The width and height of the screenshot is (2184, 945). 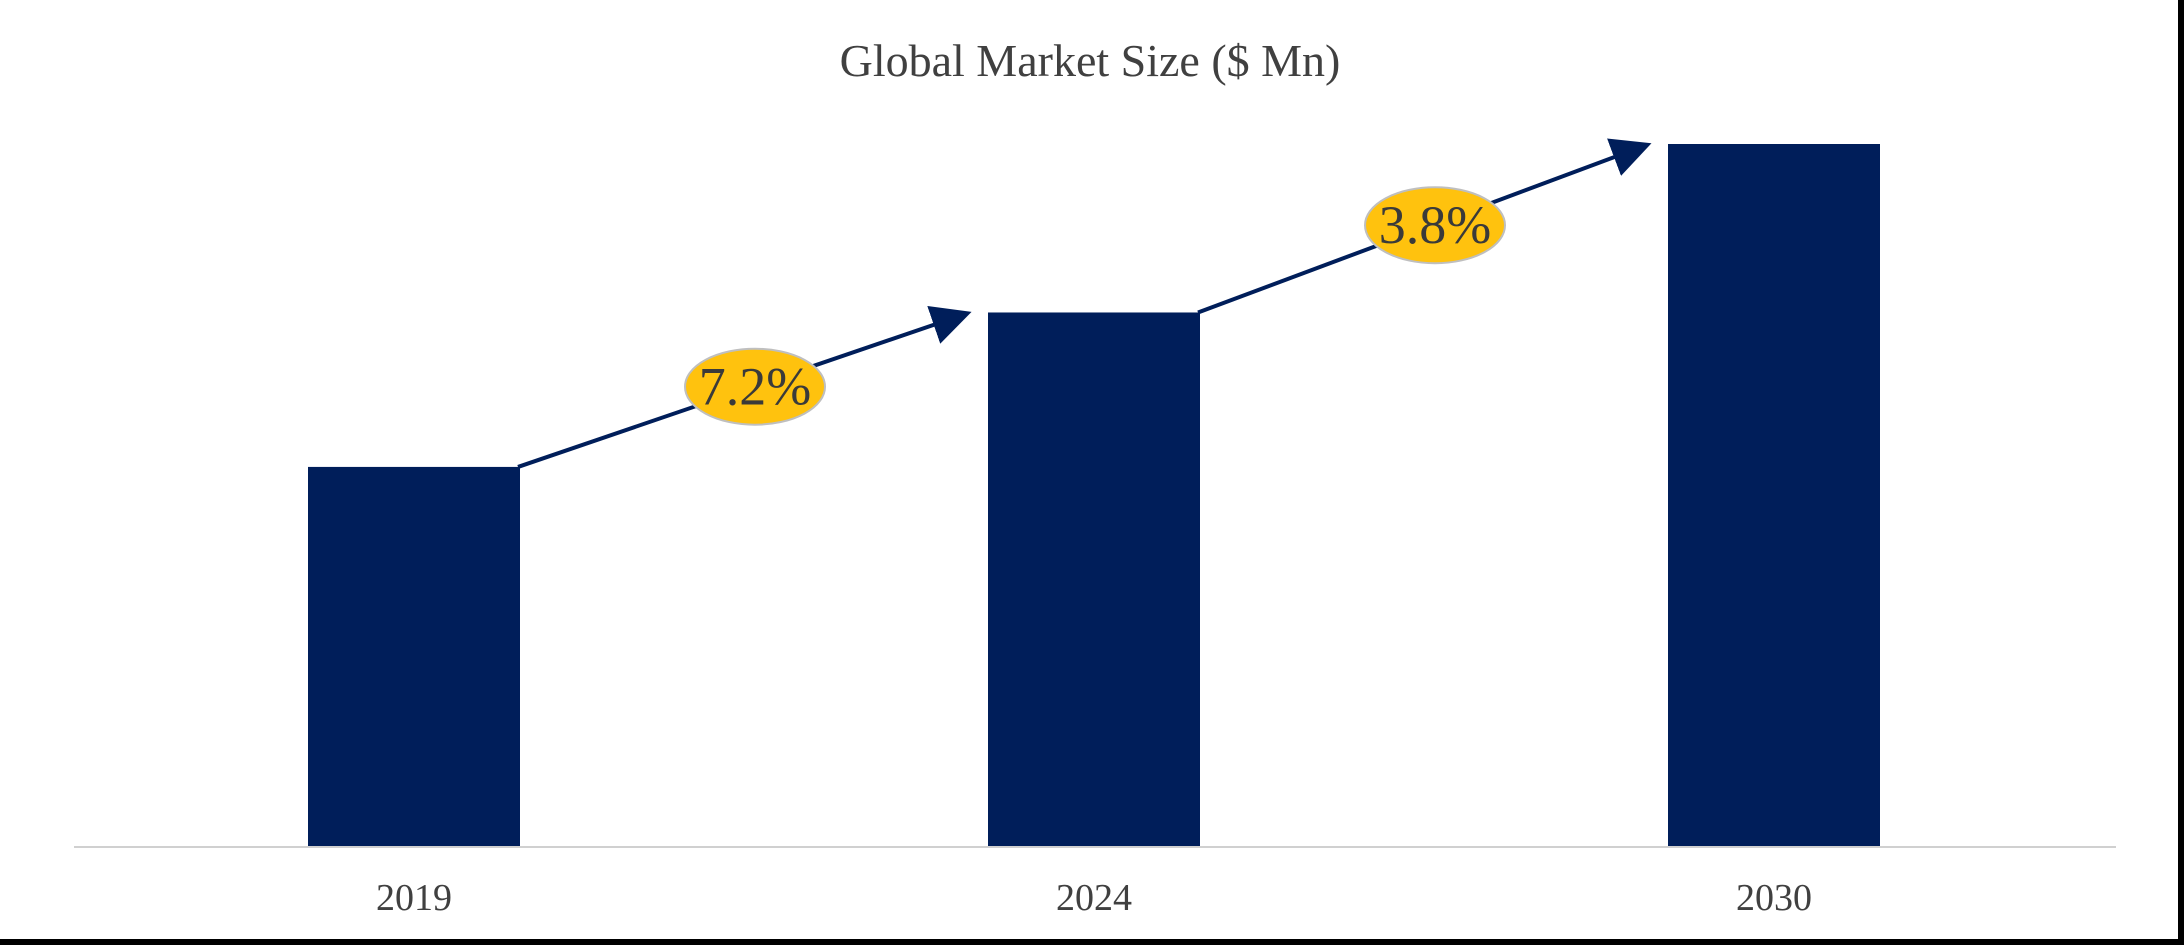 What do you see at coordinates (1774, 898) in the screenshot?
I see `x-tick-label-2030: 2030` at bounding box center [1774, 898].